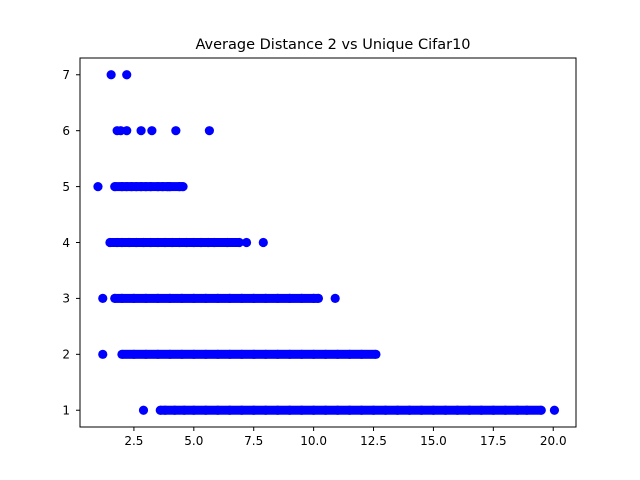  What do you see at coordinates (66, 243) in the screenshot?
I see `y-tick-label: 4` at bounding box center [66, 243].